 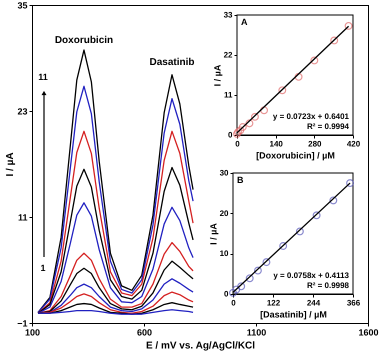 I want to click on x-tick-label: 420, so click(x=353, y=144).